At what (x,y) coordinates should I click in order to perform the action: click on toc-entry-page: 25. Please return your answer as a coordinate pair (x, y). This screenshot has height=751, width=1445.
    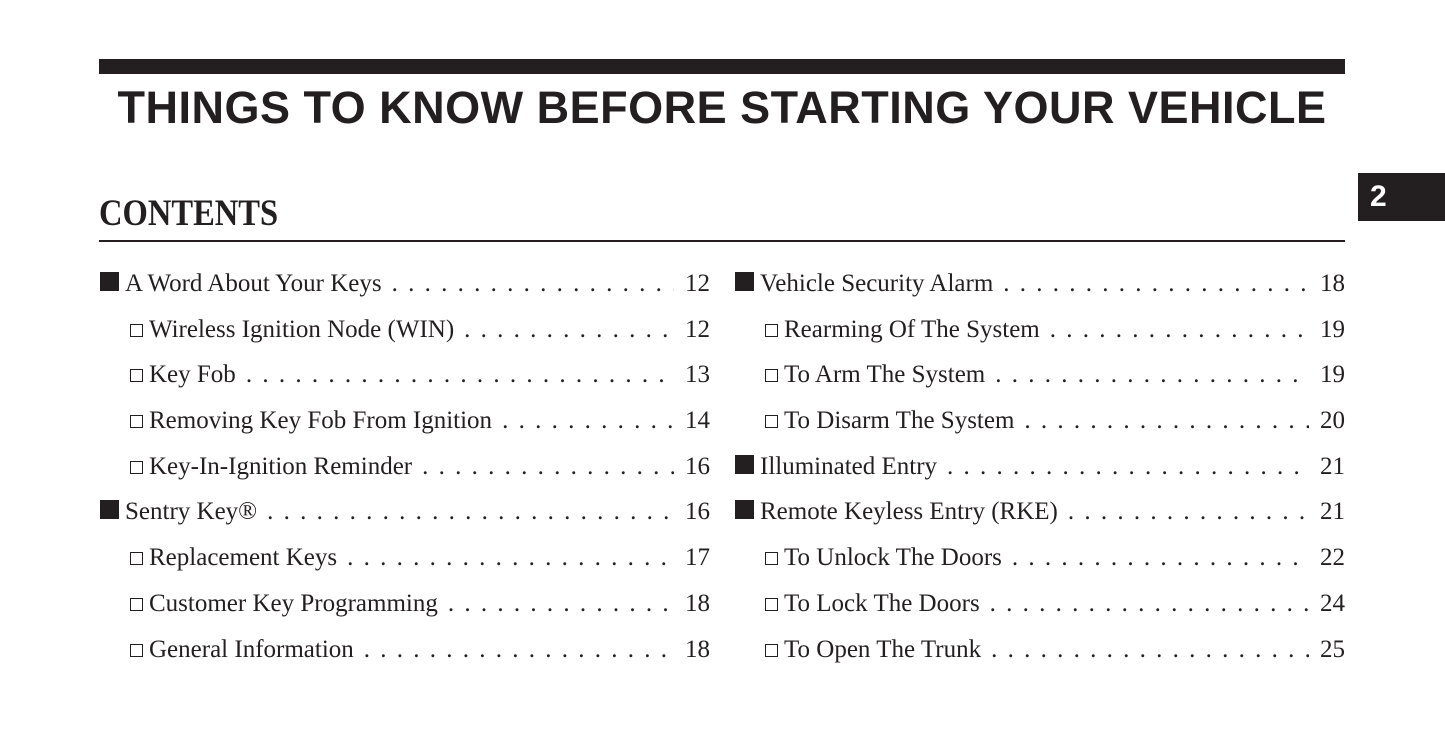
    Looking at the image, I should click on (1332, 649).